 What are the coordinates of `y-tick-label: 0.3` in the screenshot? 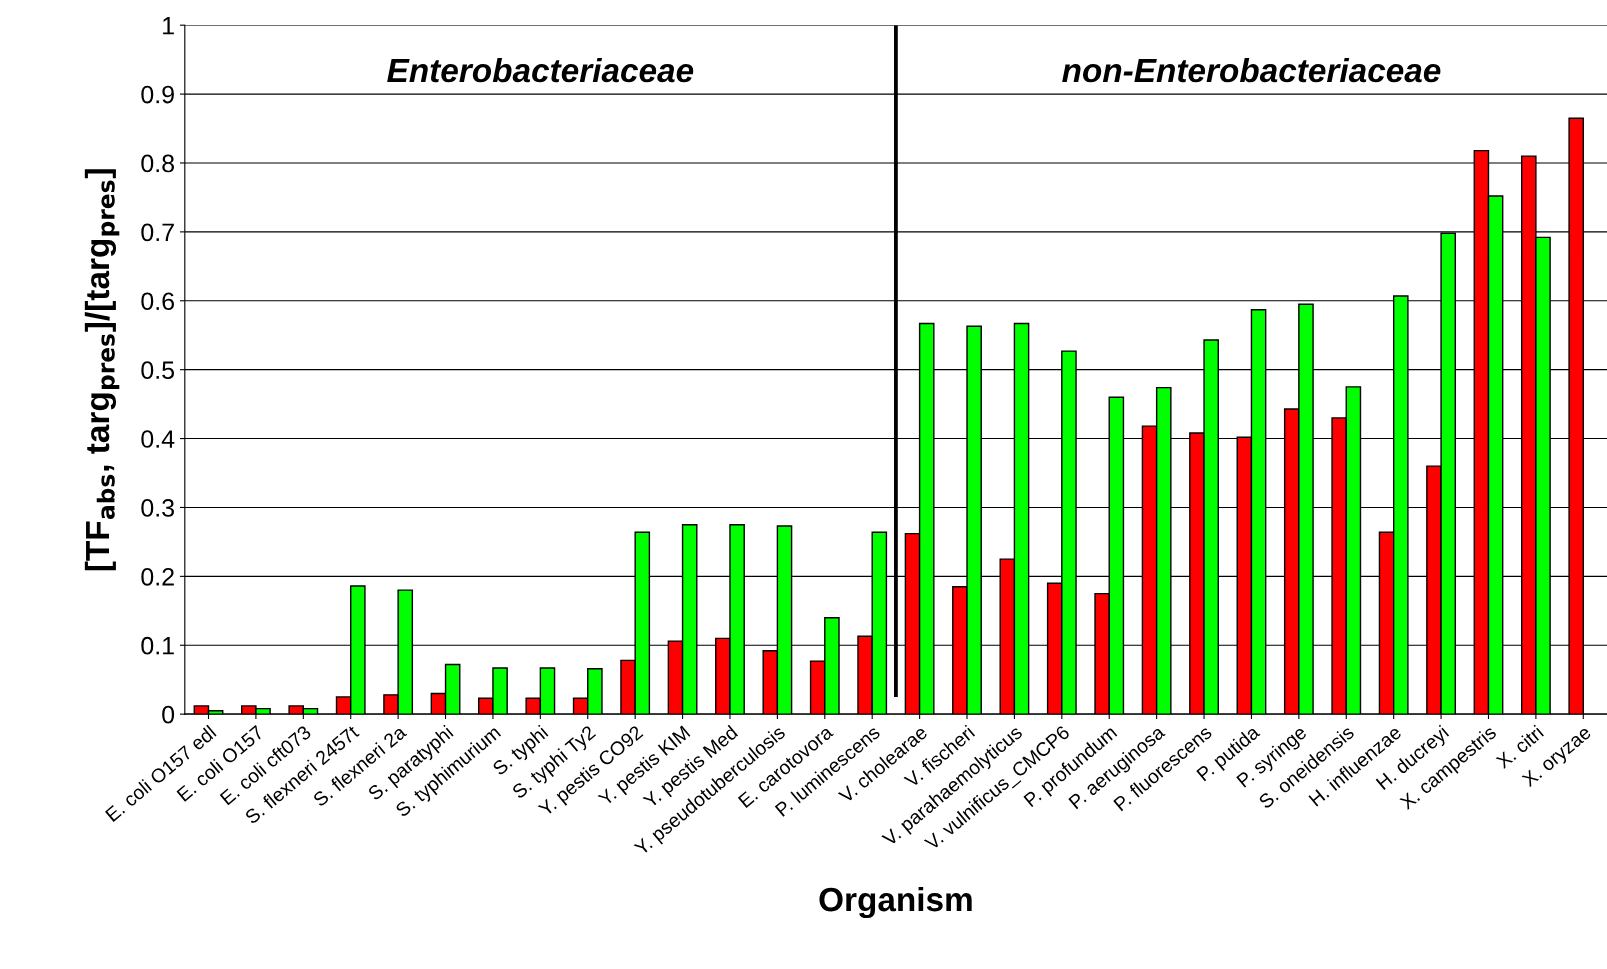 It's located at (157, 508).